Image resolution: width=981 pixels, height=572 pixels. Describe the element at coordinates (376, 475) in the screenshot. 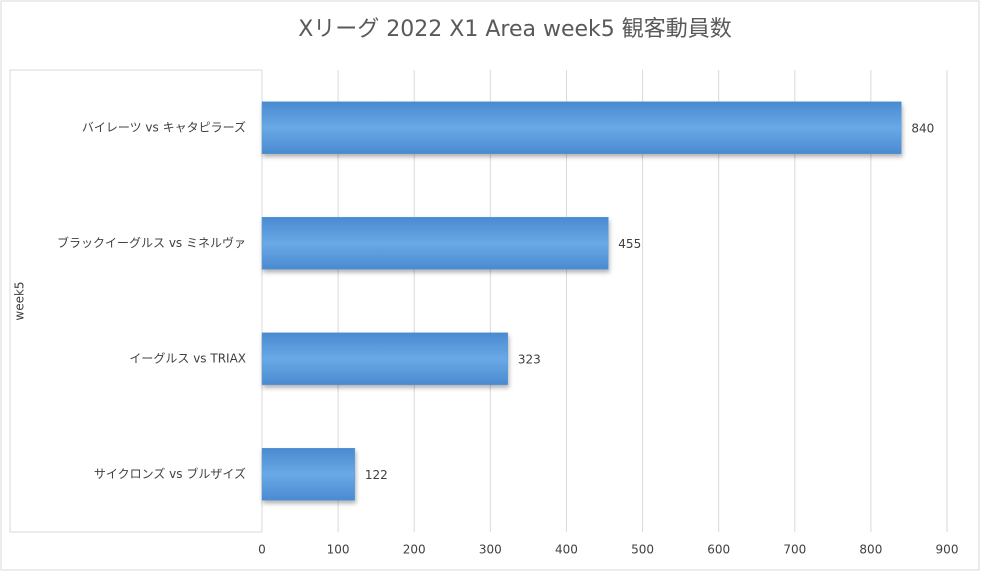

I see `value-label: 122` at that location.